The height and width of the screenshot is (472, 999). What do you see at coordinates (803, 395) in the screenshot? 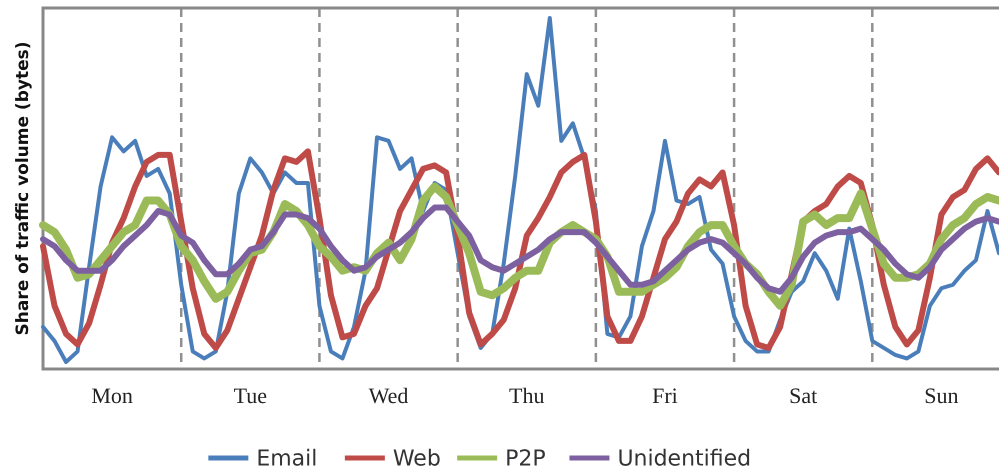
I see `x-tick-label: Sat` at bounding box center [803, 395].